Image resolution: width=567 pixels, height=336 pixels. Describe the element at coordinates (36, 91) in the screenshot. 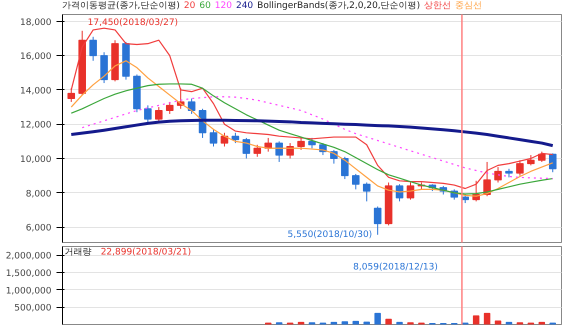

I see `y-tick-label: 14,000` at that location.